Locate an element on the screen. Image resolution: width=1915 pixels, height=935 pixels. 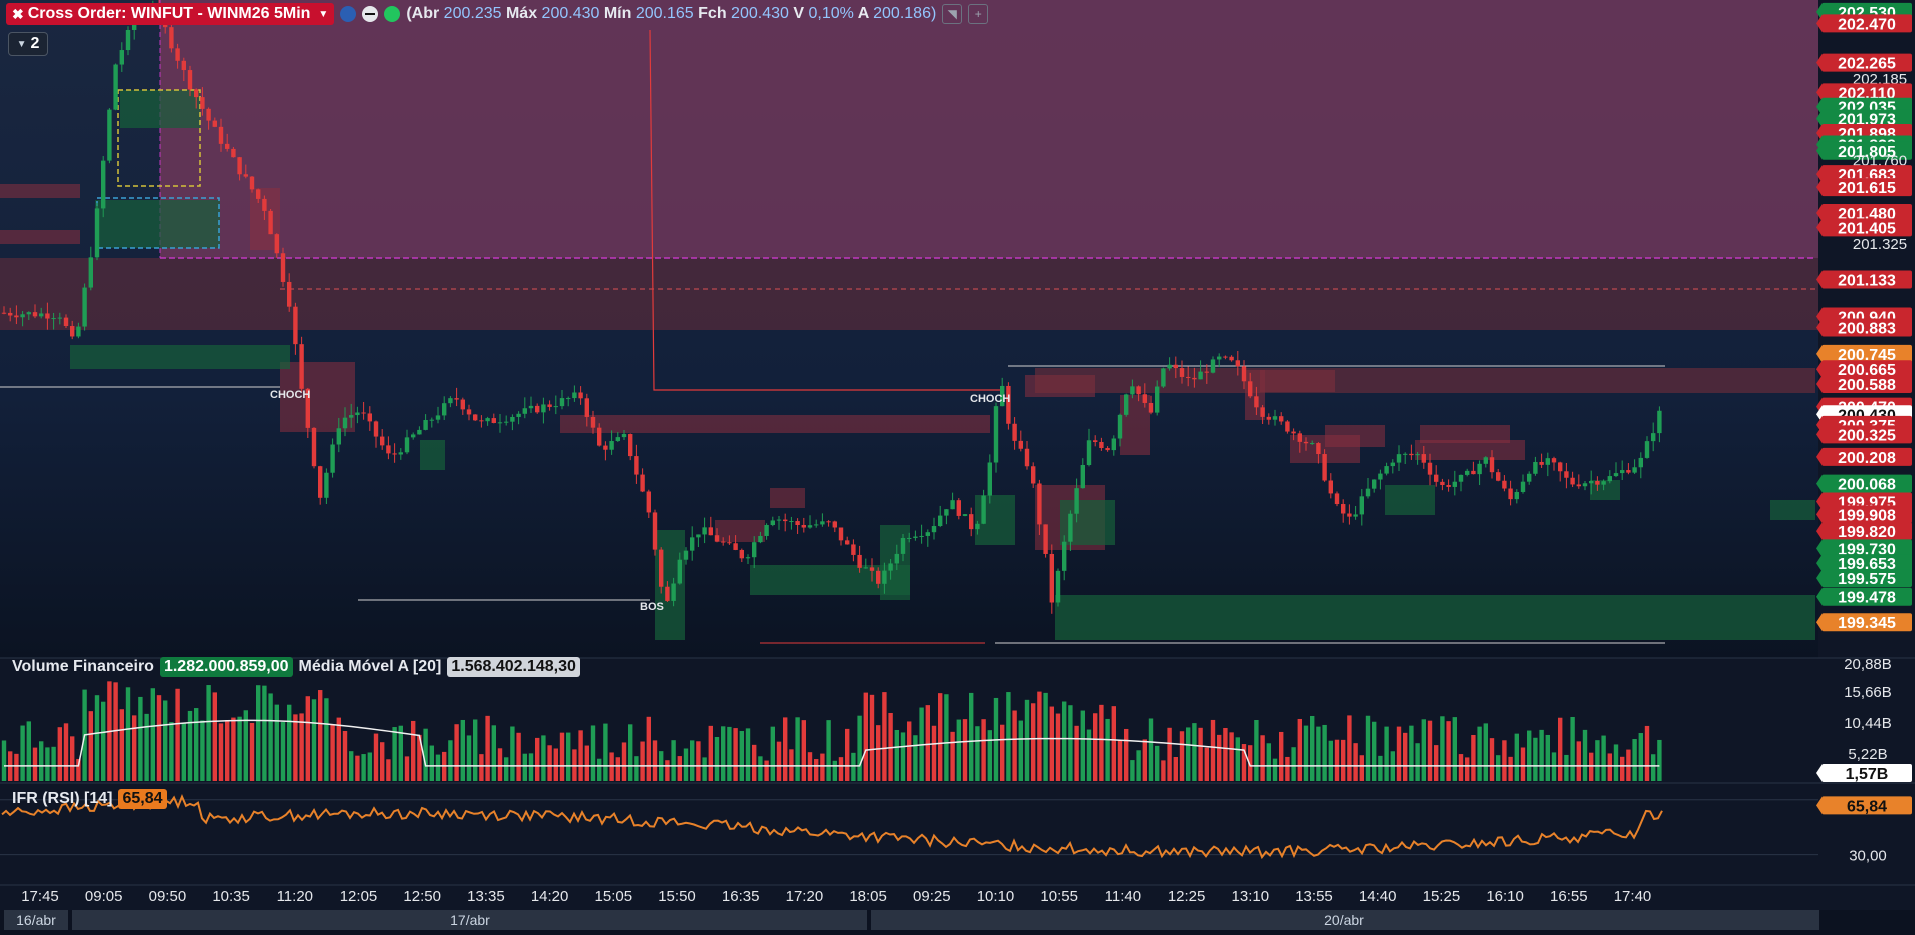
volume-last-arrow is located at coordinates (1819, 773).